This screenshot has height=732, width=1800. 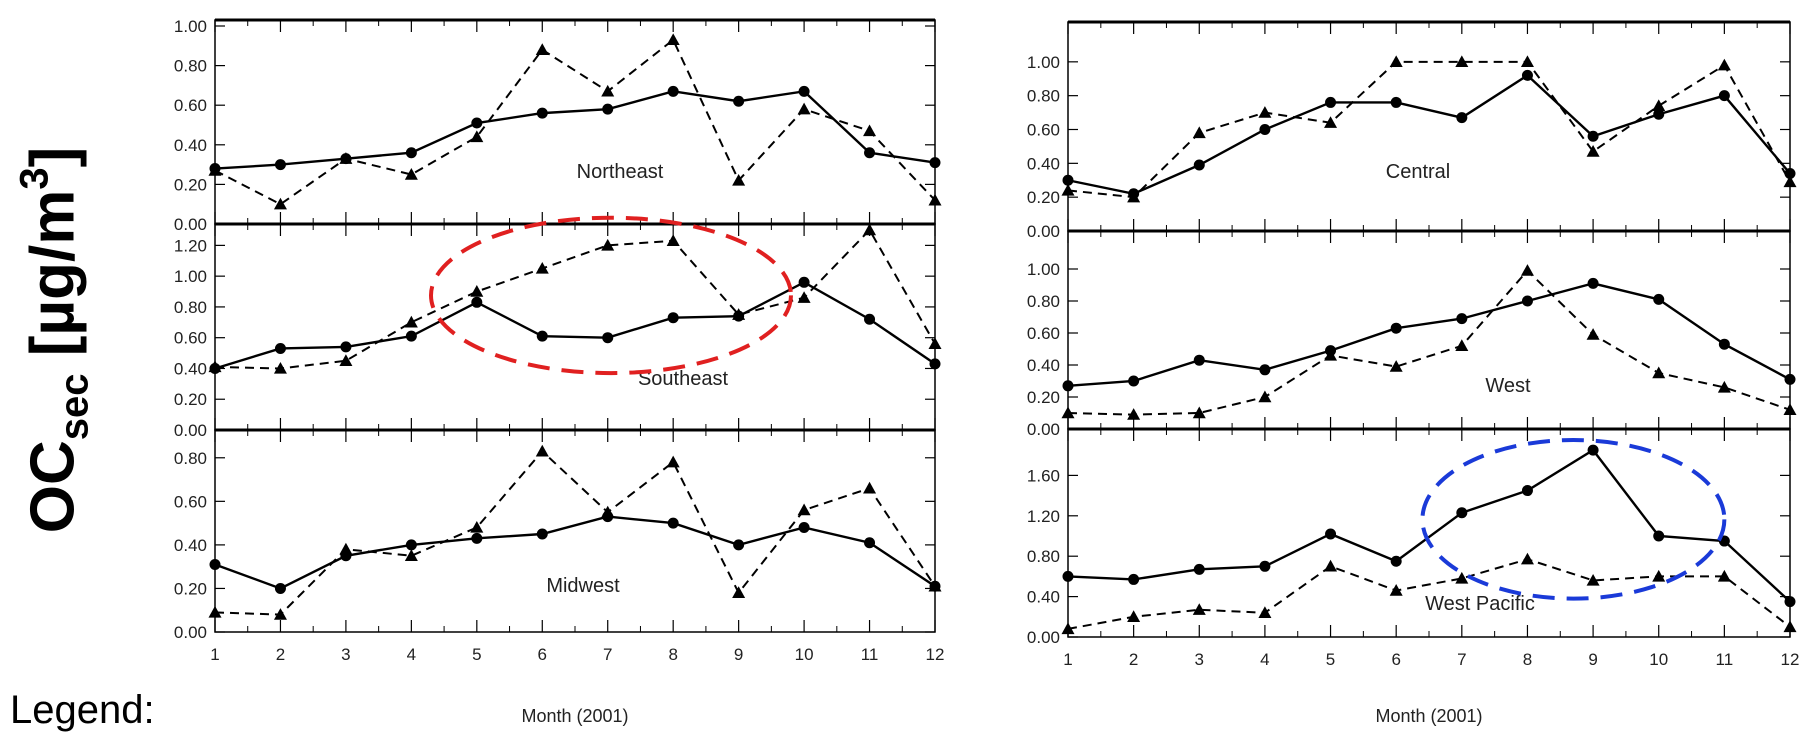 I want to click on x-tick-label: 2, so click(x=280, y=654).